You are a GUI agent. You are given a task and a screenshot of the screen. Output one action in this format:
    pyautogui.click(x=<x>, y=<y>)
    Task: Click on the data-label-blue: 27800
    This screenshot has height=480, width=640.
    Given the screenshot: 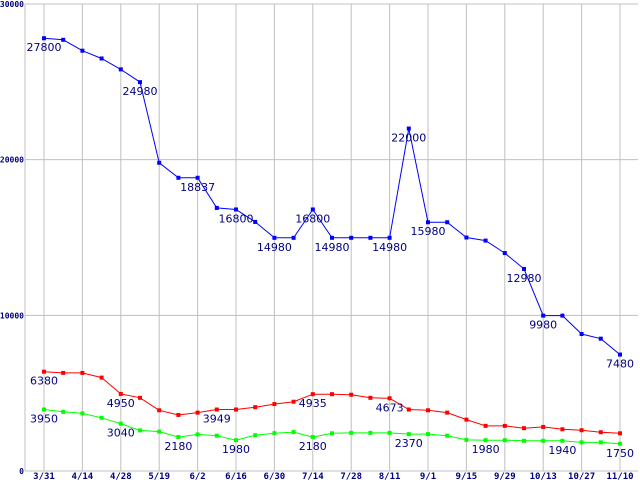 What is the action you would take?
    pyautogui.click(x=44, y=47)
    